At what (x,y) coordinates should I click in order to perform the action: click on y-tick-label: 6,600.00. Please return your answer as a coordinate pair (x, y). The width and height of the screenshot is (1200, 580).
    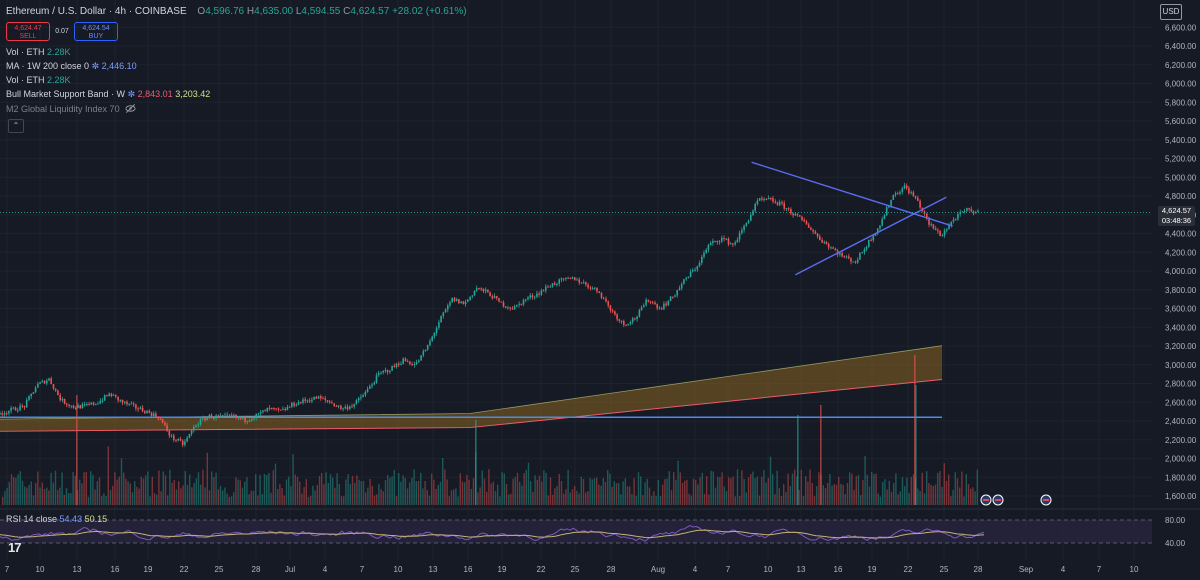
    Looking at the image, I should click on (1181, 27).